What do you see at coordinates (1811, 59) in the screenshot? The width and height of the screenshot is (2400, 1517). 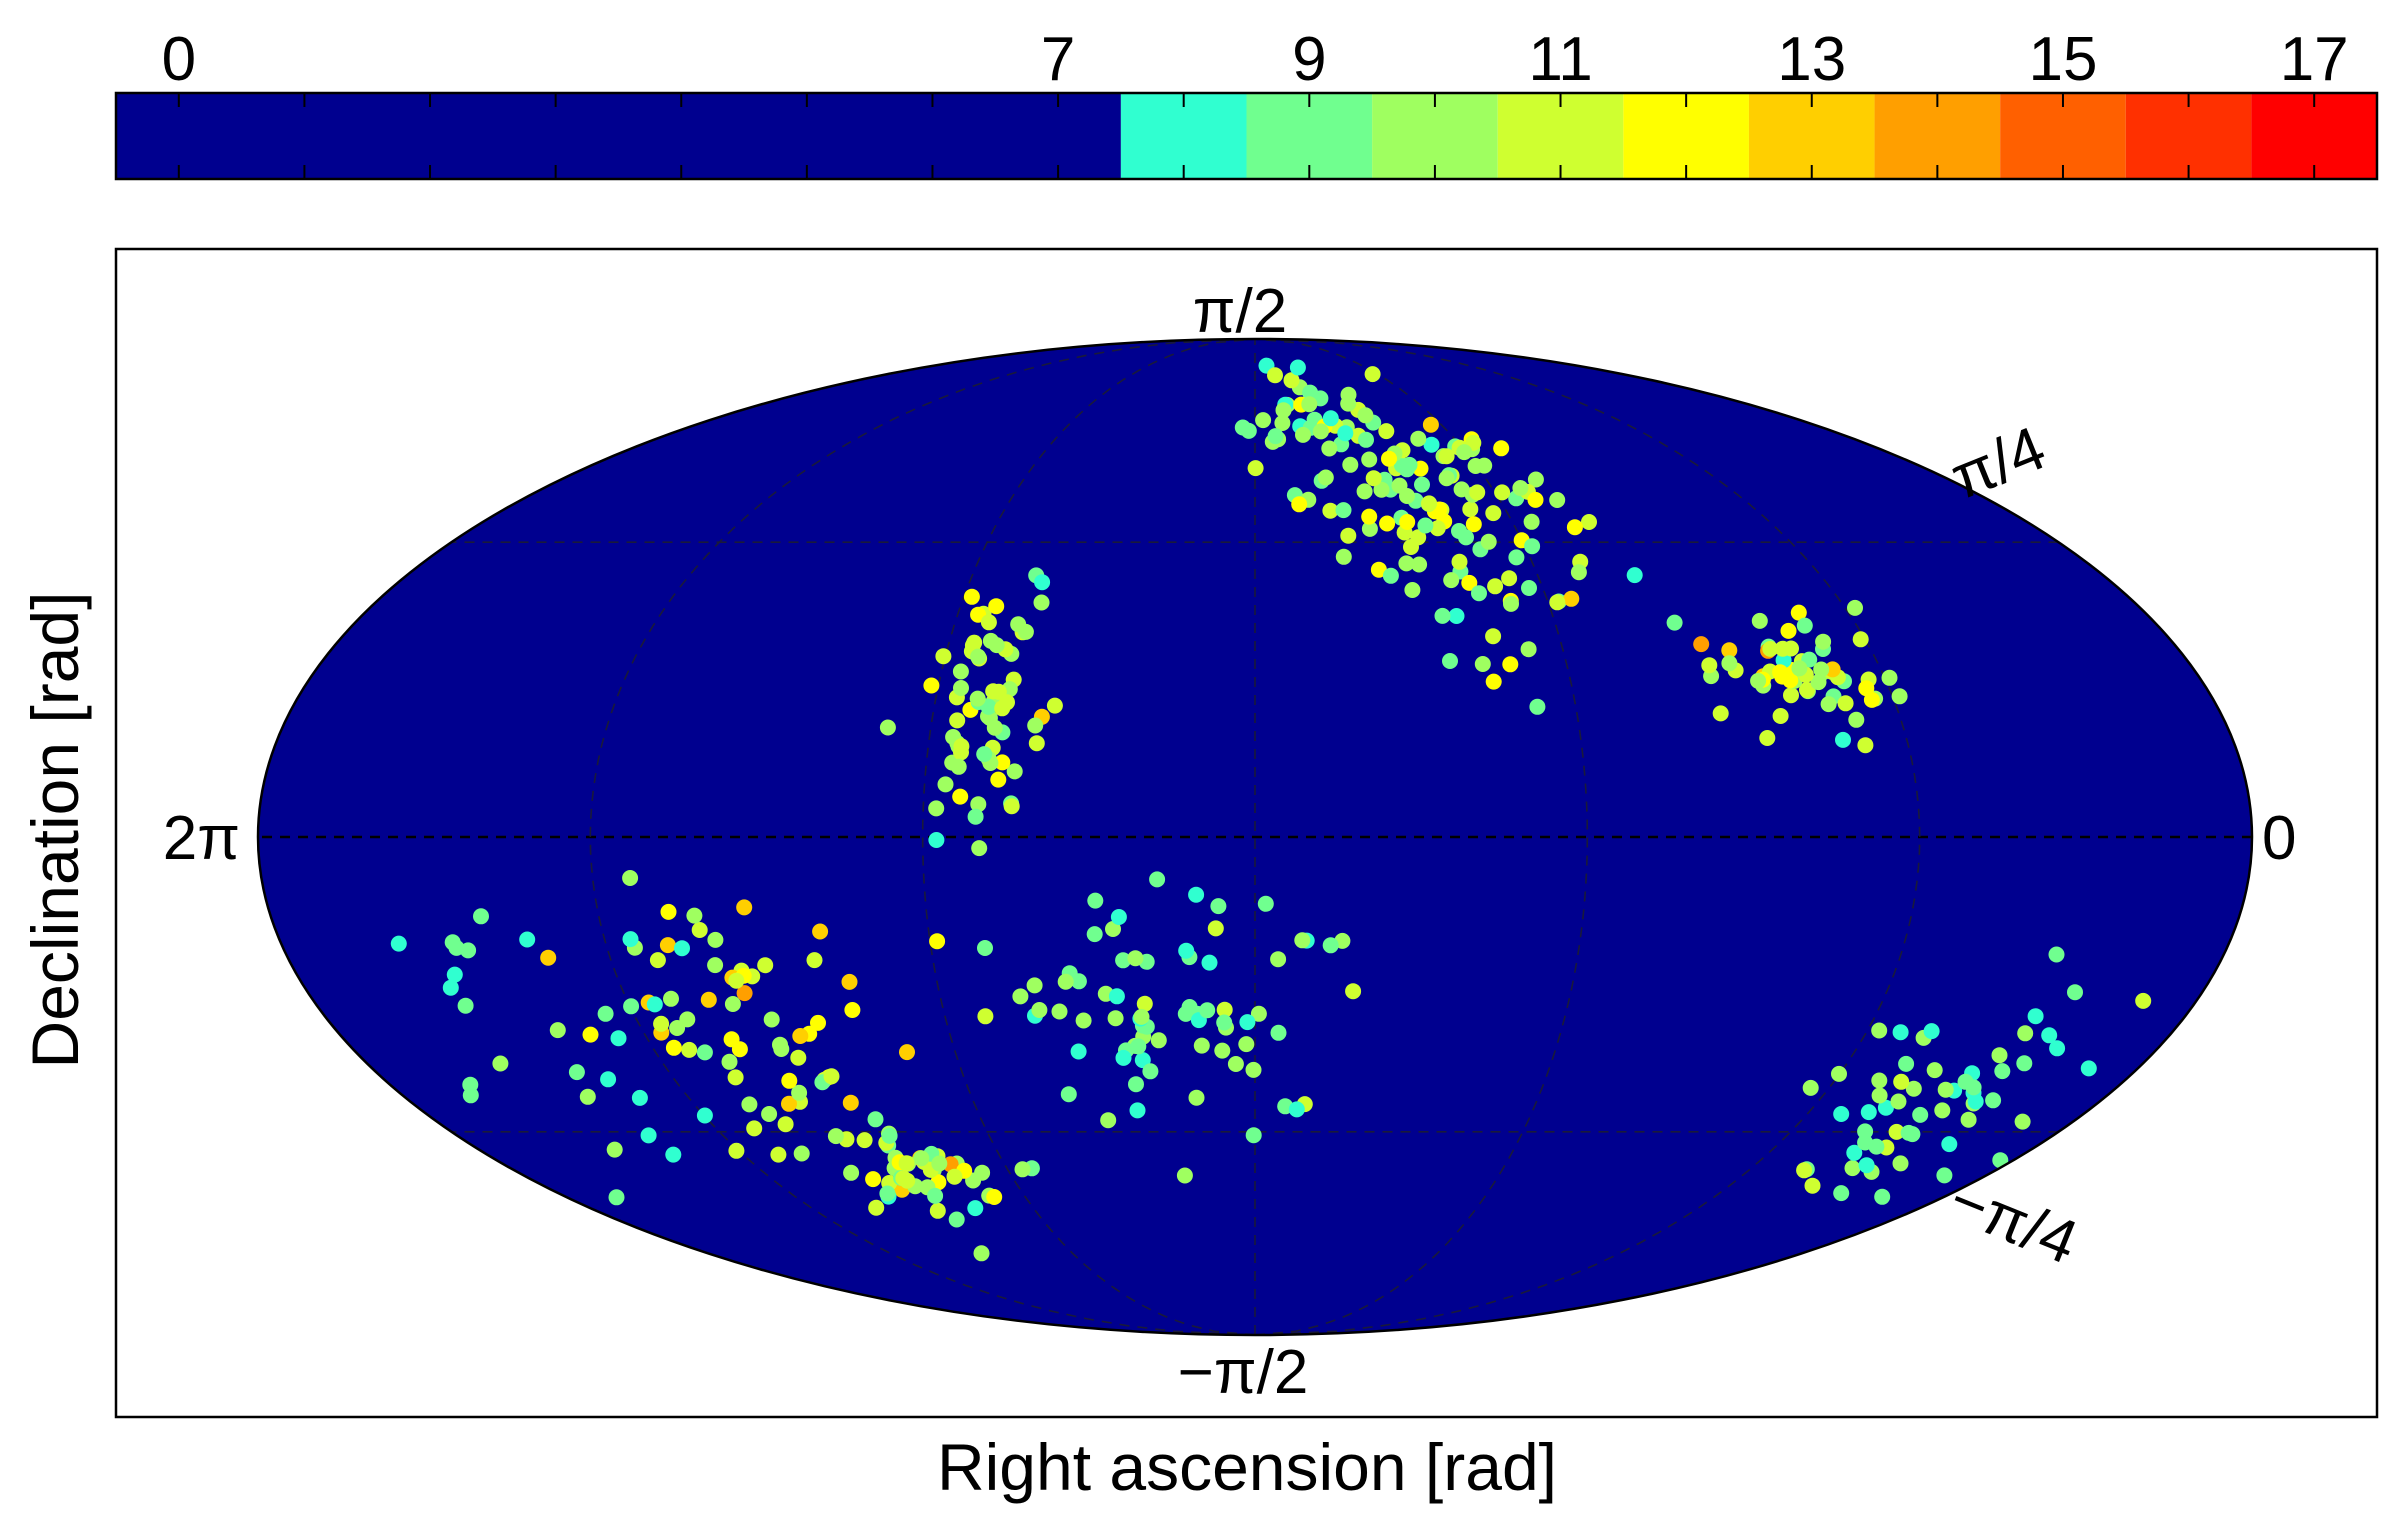 I see `colorbar-tick-label: 13` at bounding box center [1811, 59].